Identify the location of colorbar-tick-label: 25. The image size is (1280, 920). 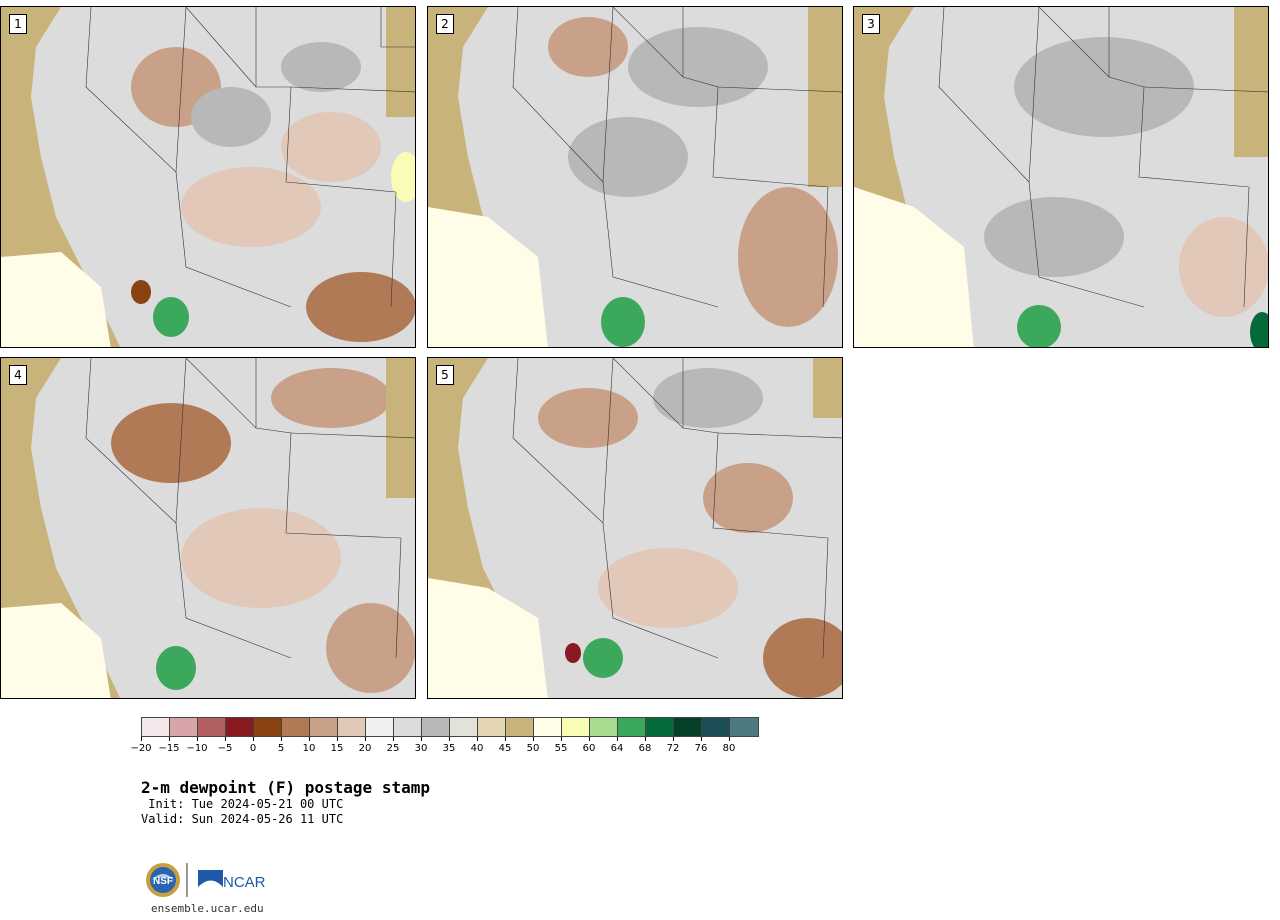
(393, 748).